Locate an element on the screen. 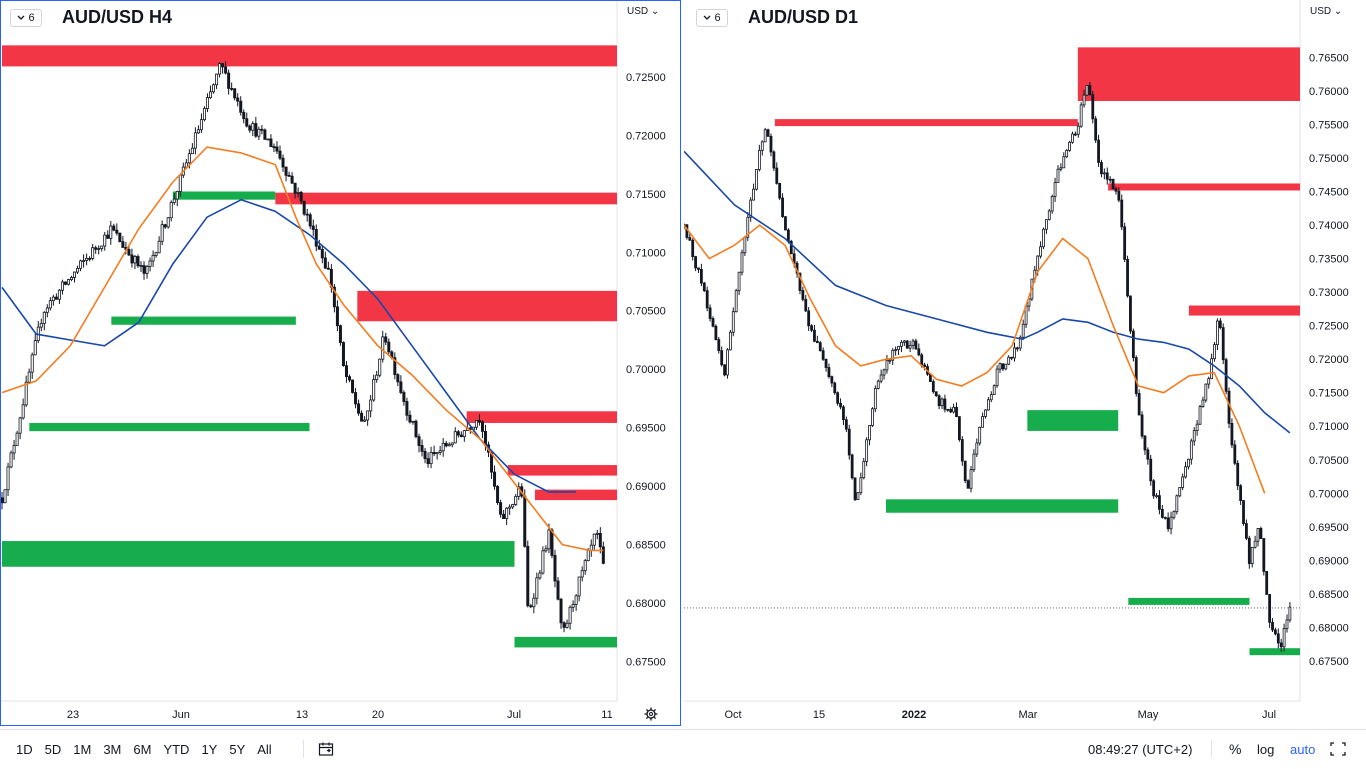 The image size is (1366, 769). auto-scale-toggle: auto is located at coordinates (1303, 749).